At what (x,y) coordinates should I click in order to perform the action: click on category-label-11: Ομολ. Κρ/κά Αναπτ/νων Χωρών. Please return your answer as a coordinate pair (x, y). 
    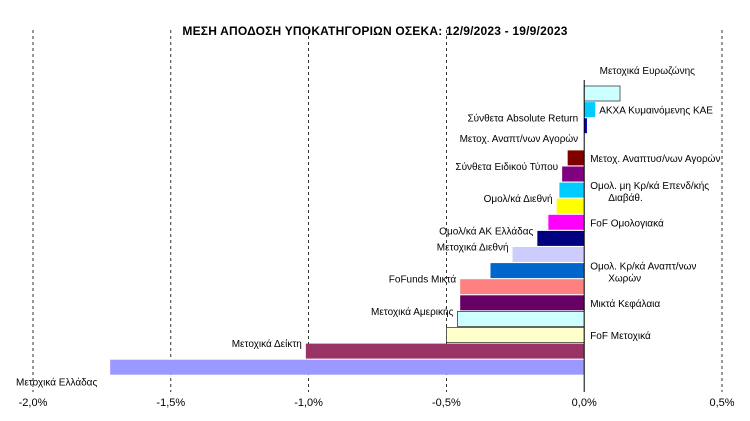
    Looking at the image, I should click on (643, 273).